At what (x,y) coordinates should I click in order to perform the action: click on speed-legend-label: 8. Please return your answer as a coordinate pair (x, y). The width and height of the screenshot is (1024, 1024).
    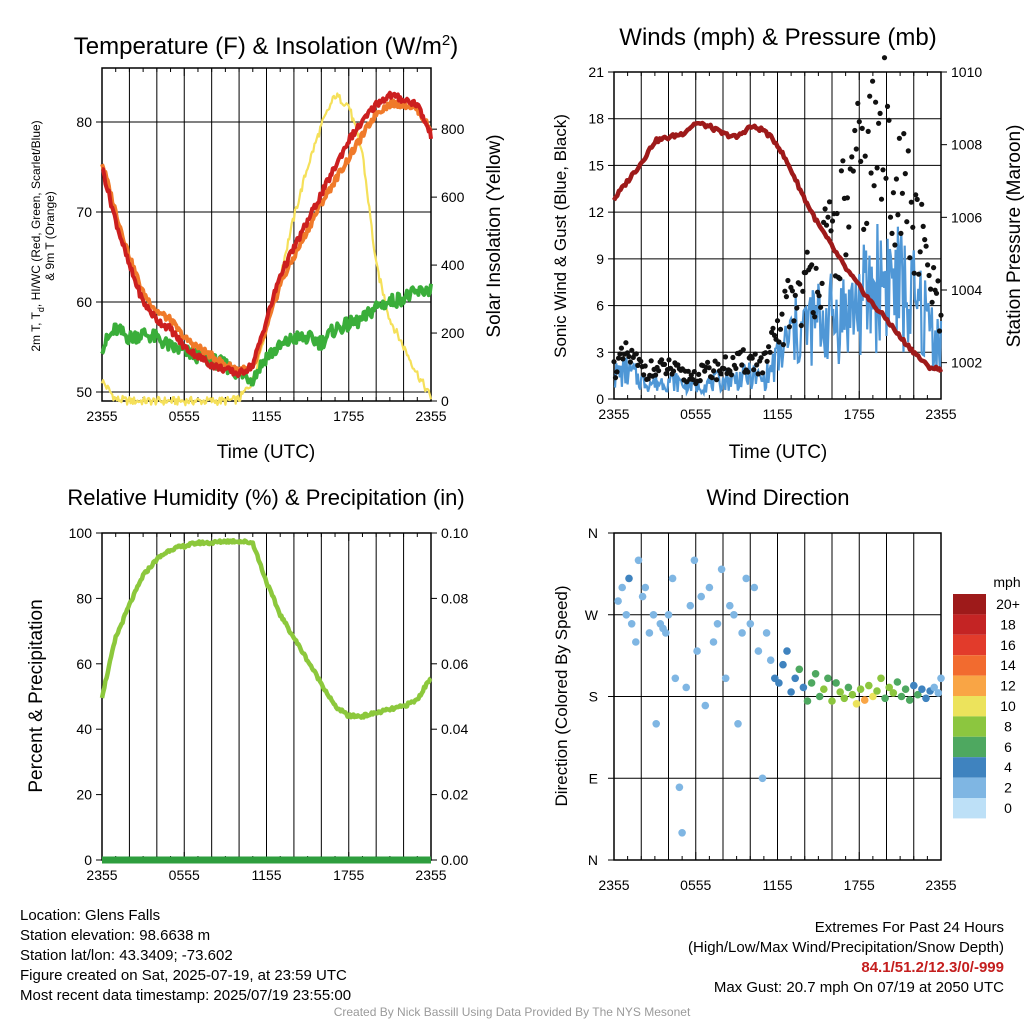
    Looking at the image, I should click on (1008, 726).